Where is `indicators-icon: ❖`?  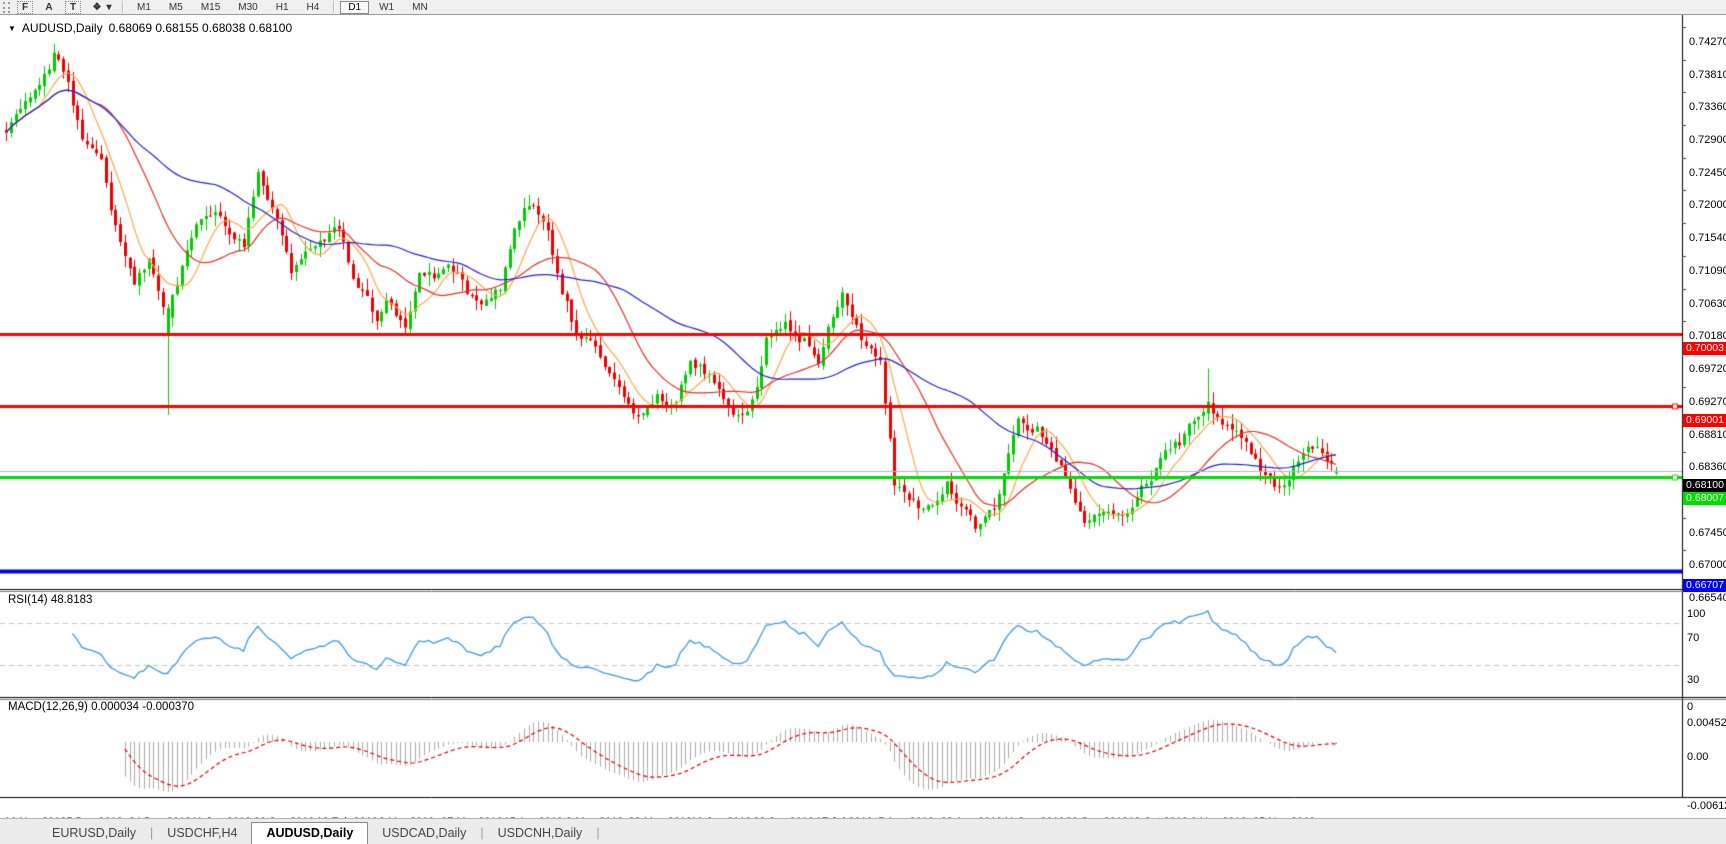
indicators-icon: ❖ is located at coordinates (97, 7).